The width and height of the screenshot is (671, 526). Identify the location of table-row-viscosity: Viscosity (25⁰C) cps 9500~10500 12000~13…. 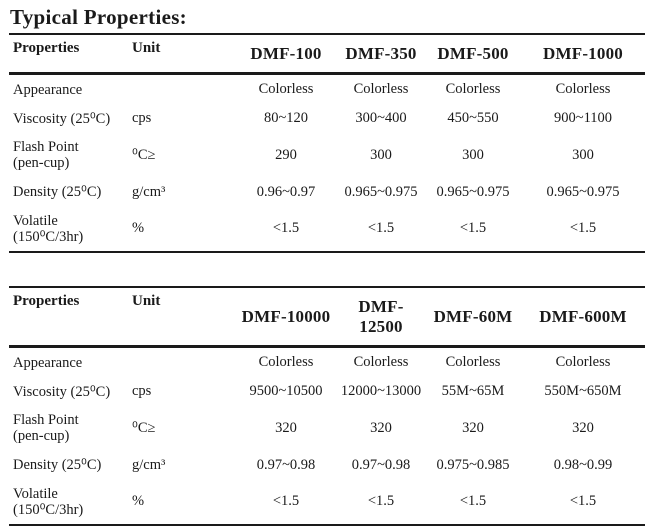
(327, 391).